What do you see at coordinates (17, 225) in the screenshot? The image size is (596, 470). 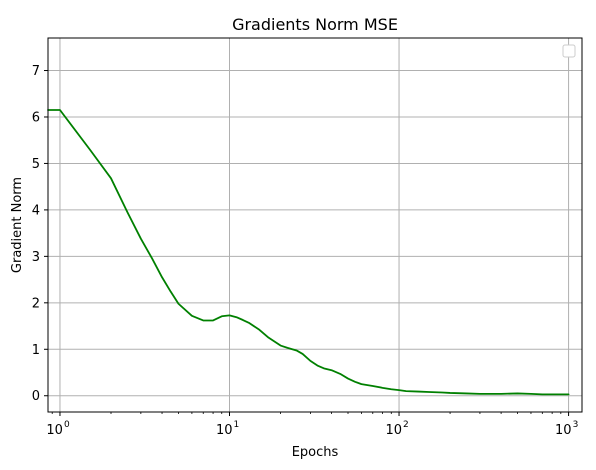 I see `y-axis-label: Gradient Norm` at bounding box center [17, 225].